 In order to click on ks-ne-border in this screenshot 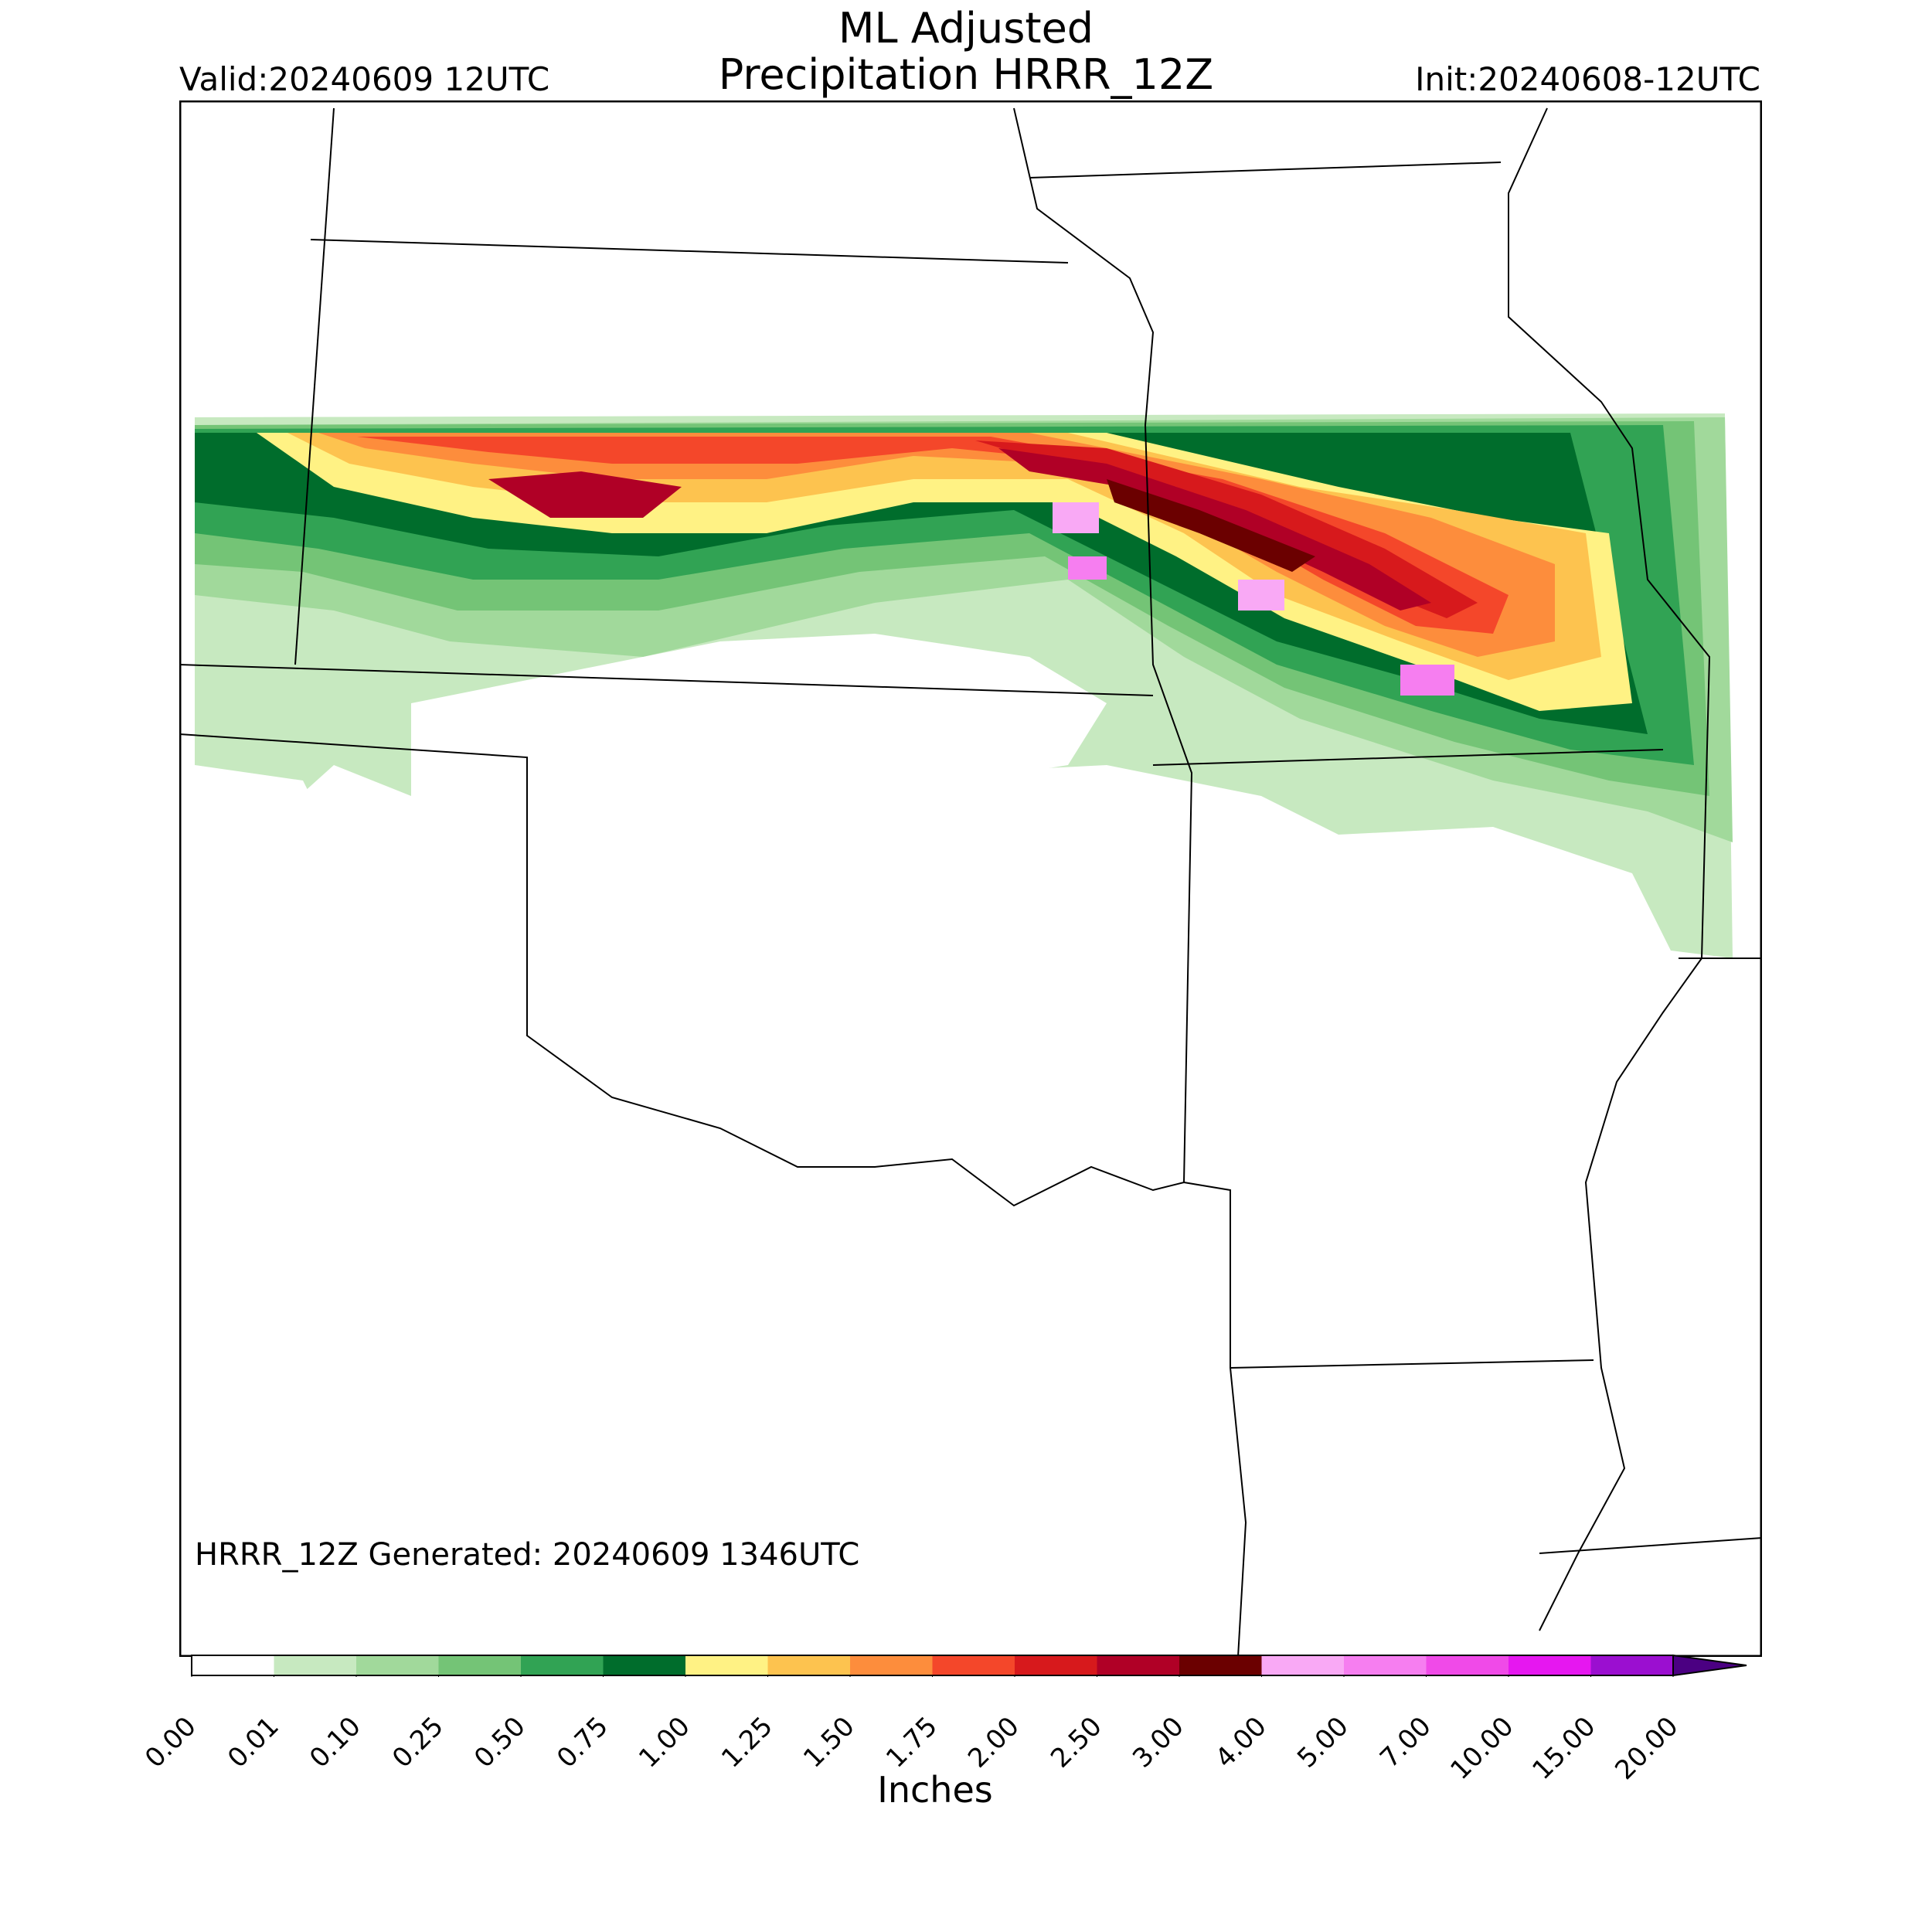, I will do `click(689, 252)`.